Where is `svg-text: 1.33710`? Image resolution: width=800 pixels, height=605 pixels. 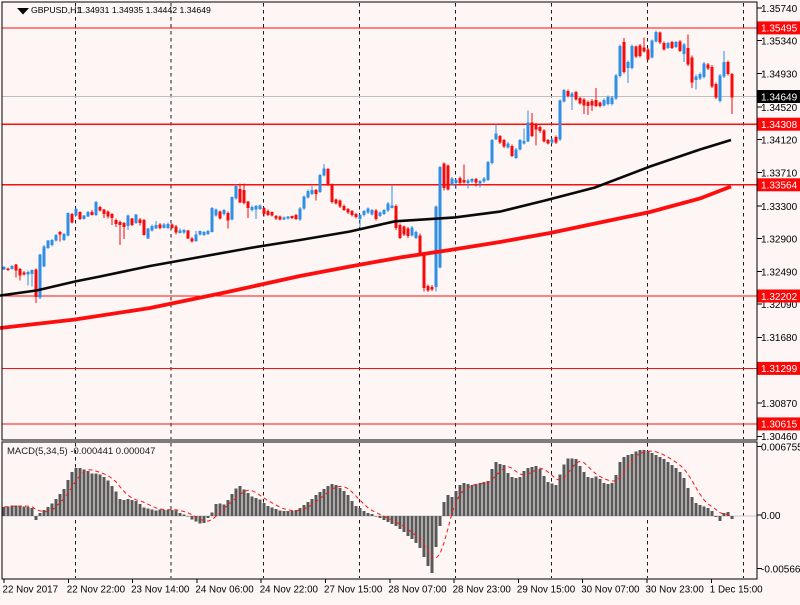 svg-text: 1.33710 is located at coordinates (779, 174).